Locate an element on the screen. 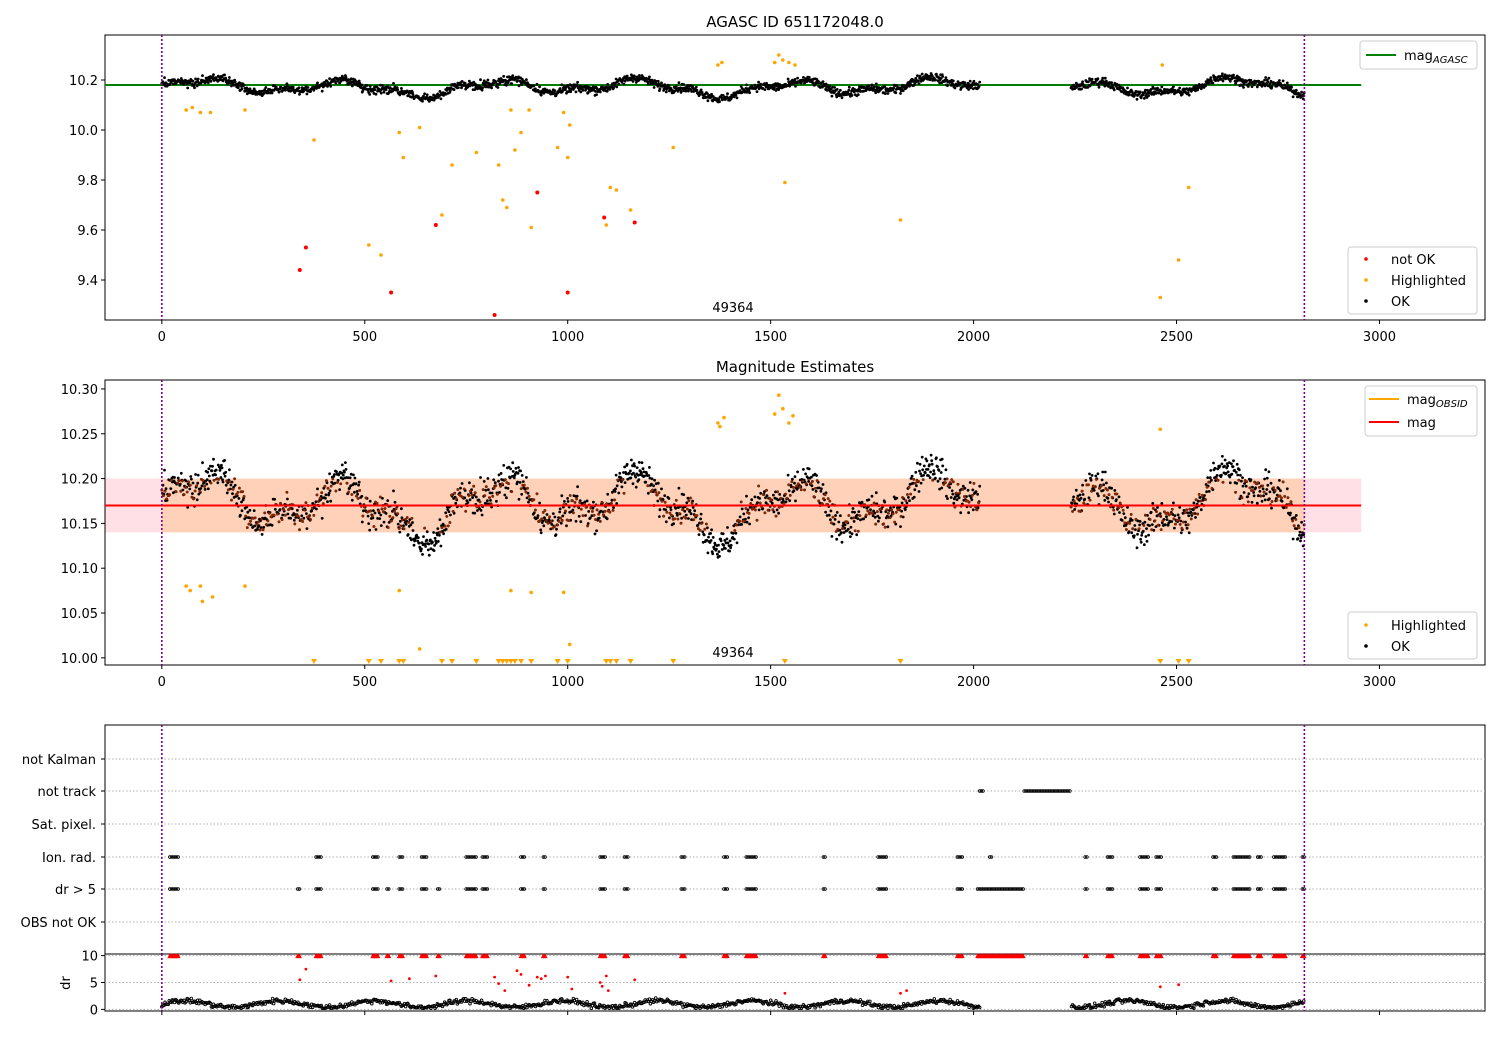 This screenshot has height=1050, width=1500. flag-category-label: dr > 5 is located at coordinates (75, 890).